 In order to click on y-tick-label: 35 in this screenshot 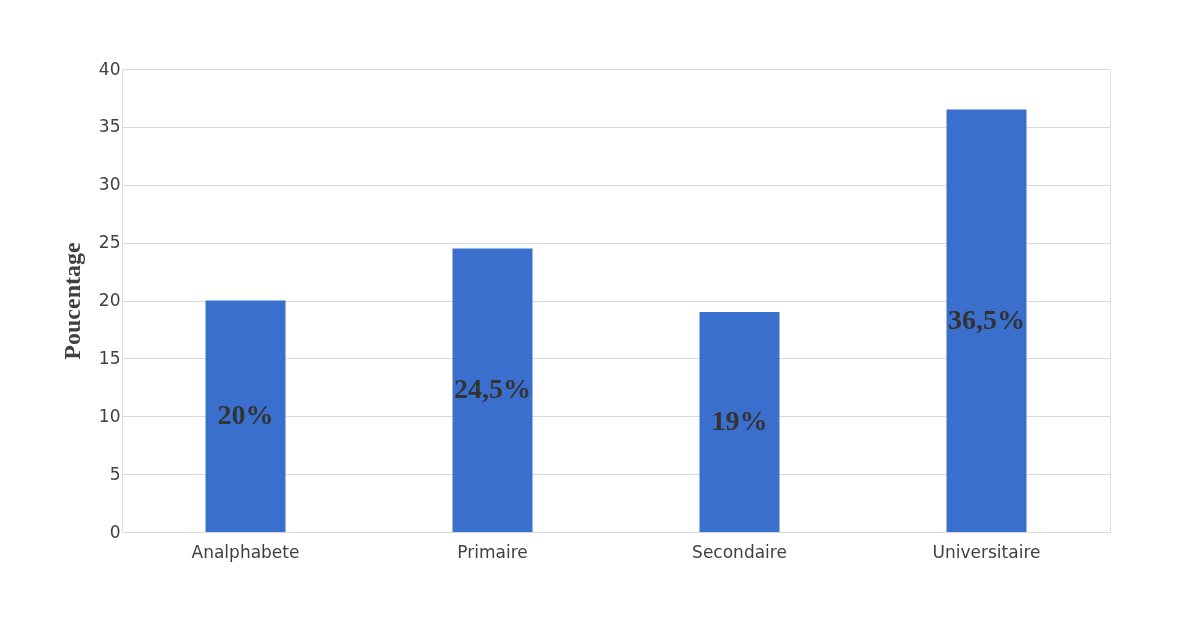, I will do `click(109, 126)`.